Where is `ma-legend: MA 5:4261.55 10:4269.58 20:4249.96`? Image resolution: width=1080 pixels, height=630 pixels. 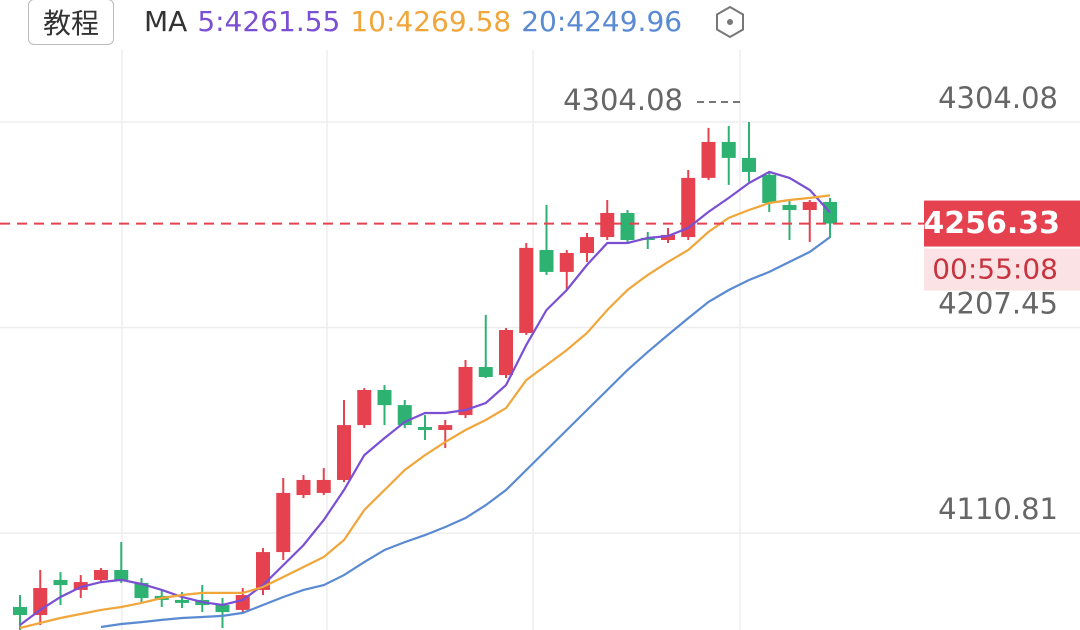 ma-legend: MA 5:4261.55 10:4269.58 20:4249.96 is located at coordinates (413, 21).